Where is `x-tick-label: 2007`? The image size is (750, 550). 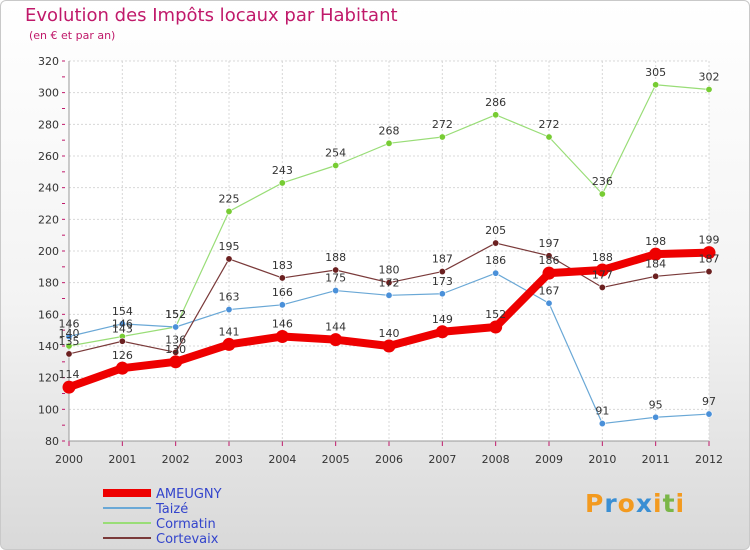
x-tick-label: 2007 is located at coordinates (442, 459).